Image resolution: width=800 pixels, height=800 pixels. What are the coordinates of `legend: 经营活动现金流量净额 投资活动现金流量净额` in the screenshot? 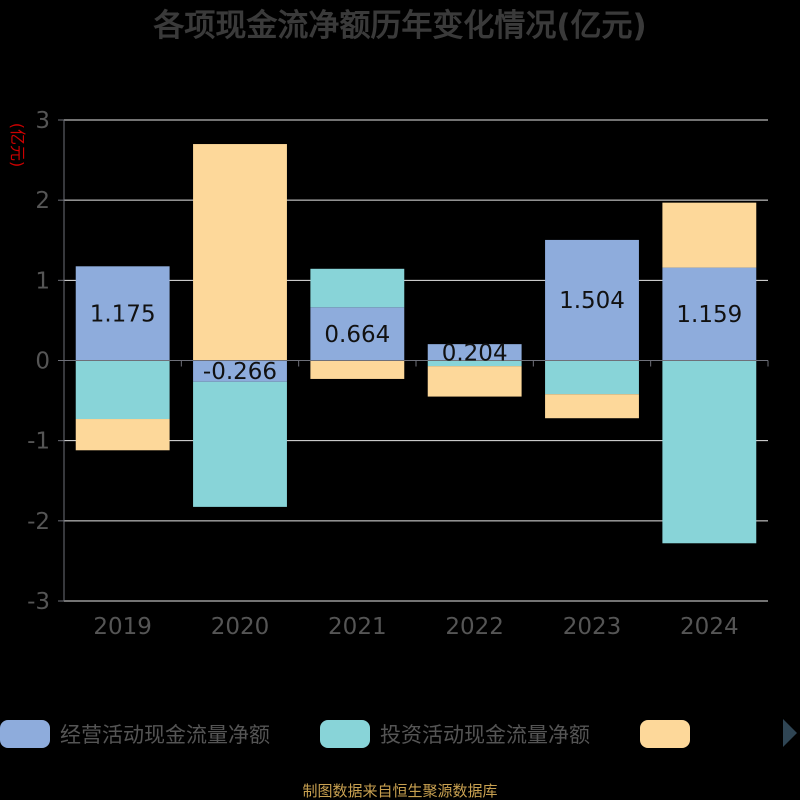 It's located at (345, 734).